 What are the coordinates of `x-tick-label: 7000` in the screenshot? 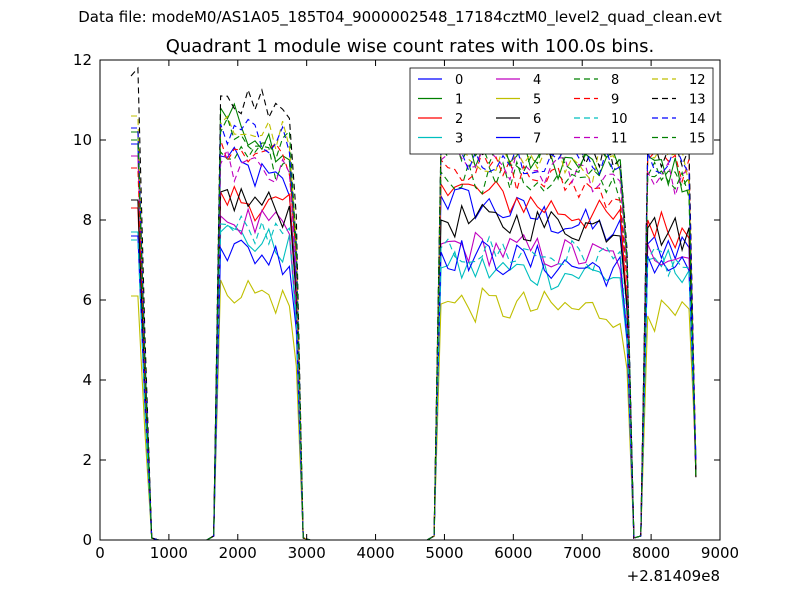 It's located at (582, 553).